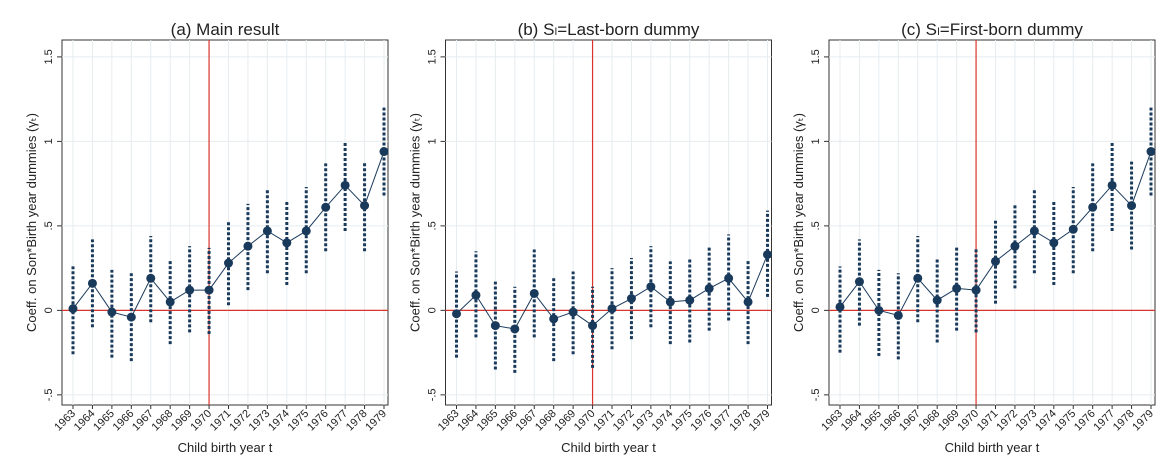 The height and width of the screenshot is (470, 1169). I want to click on x-tick-label: 1974, so click(663, 421).